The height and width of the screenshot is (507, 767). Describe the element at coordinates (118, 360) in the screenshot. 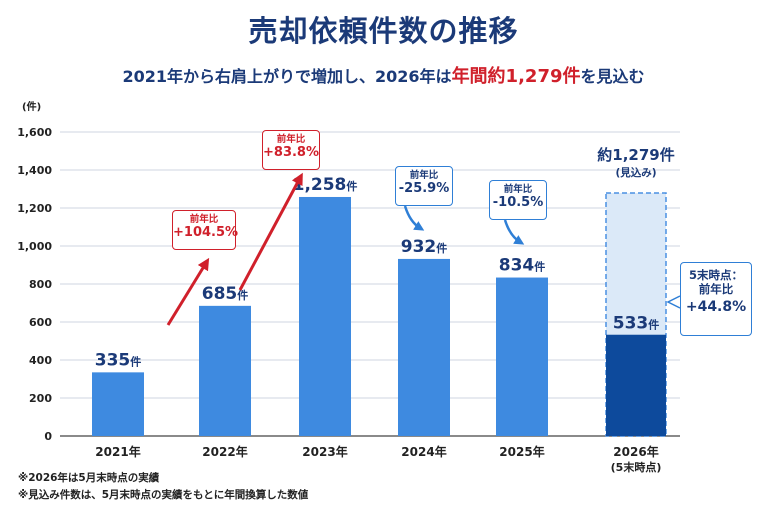

I see `bar-value-label: 335件` at that location.